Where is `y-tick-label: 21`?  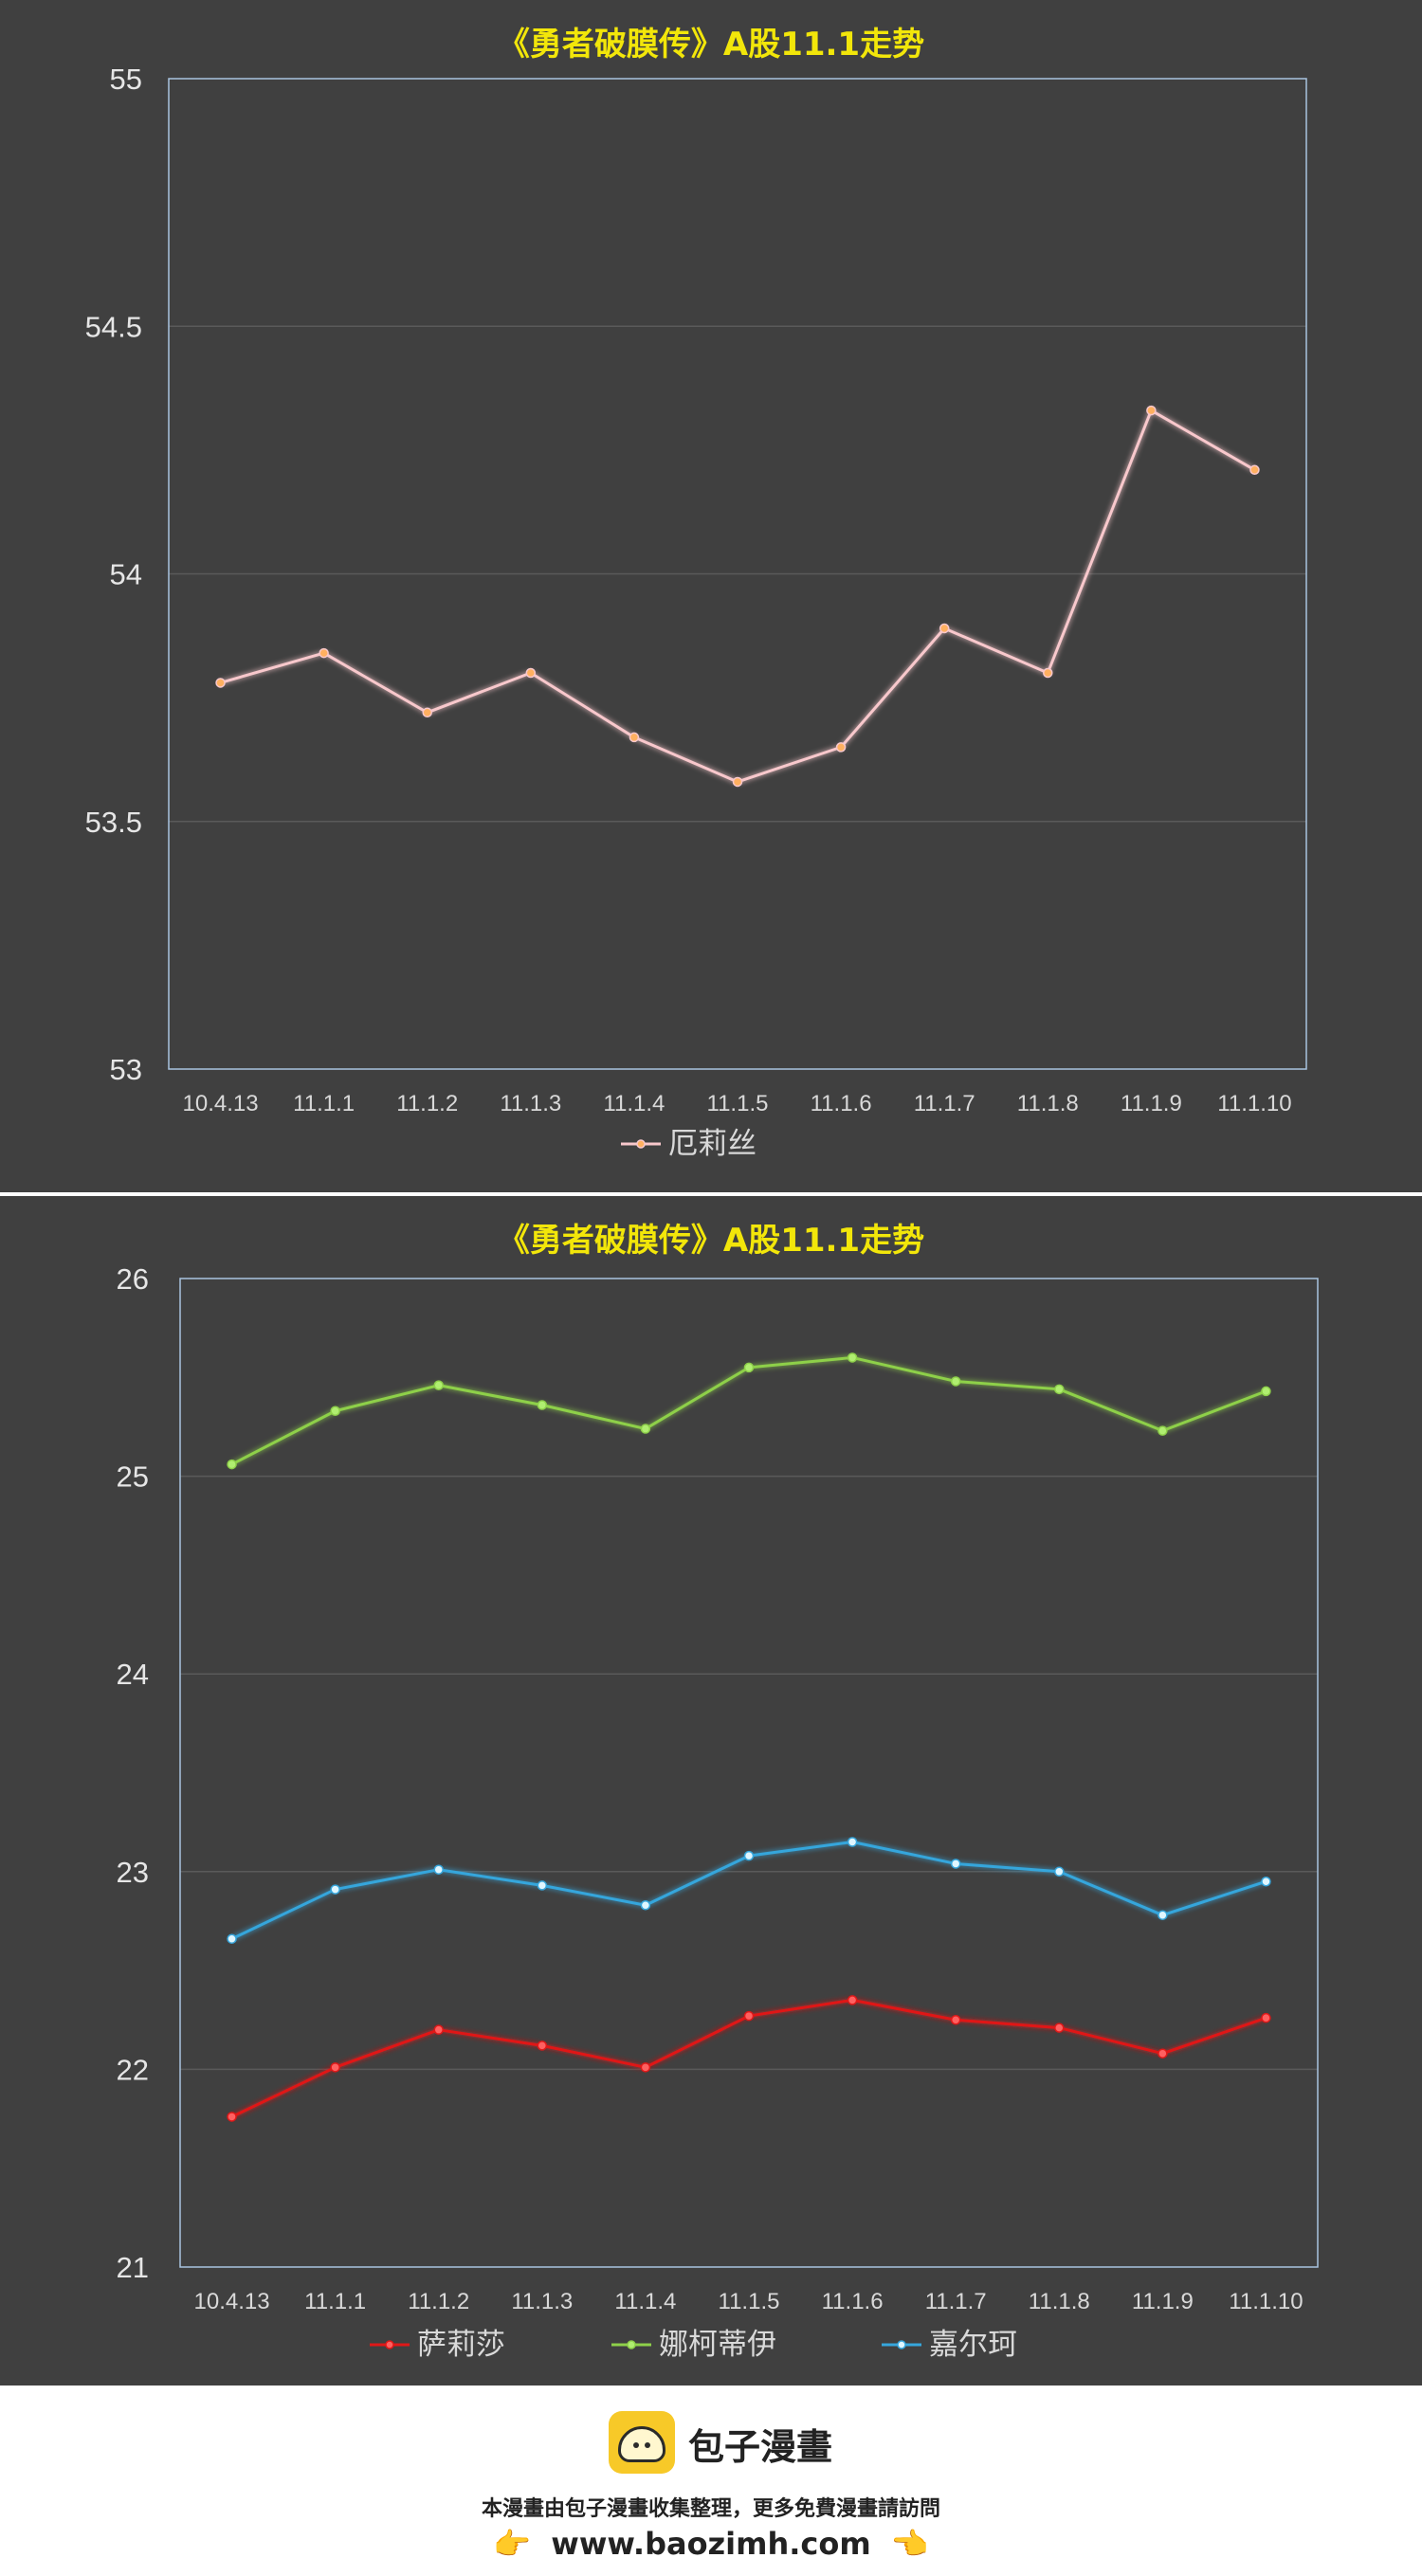
y-tick-label: 21 is located at coordinates (133, 2267).